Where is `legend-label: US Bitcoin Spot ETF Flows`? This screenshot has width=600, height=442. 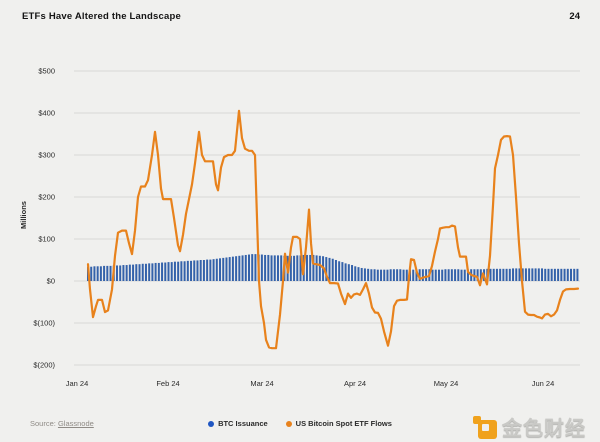 legend-label: US Bitcoin Spot ETF Flows is located at coordinates (343, 423).